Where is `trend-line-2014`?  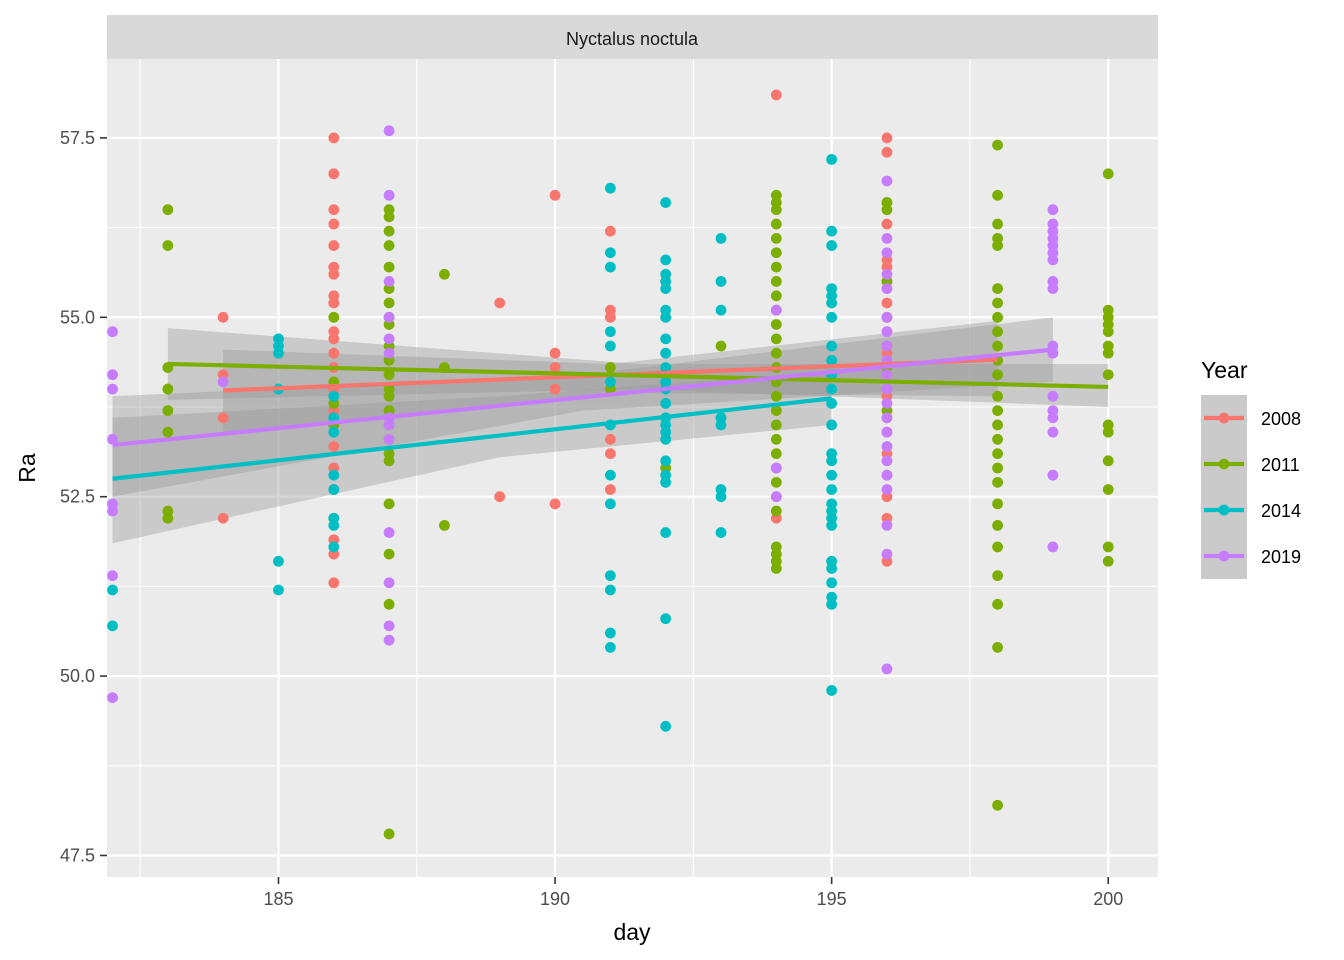 trend-line-2014 is located at coordinates (472, 438).